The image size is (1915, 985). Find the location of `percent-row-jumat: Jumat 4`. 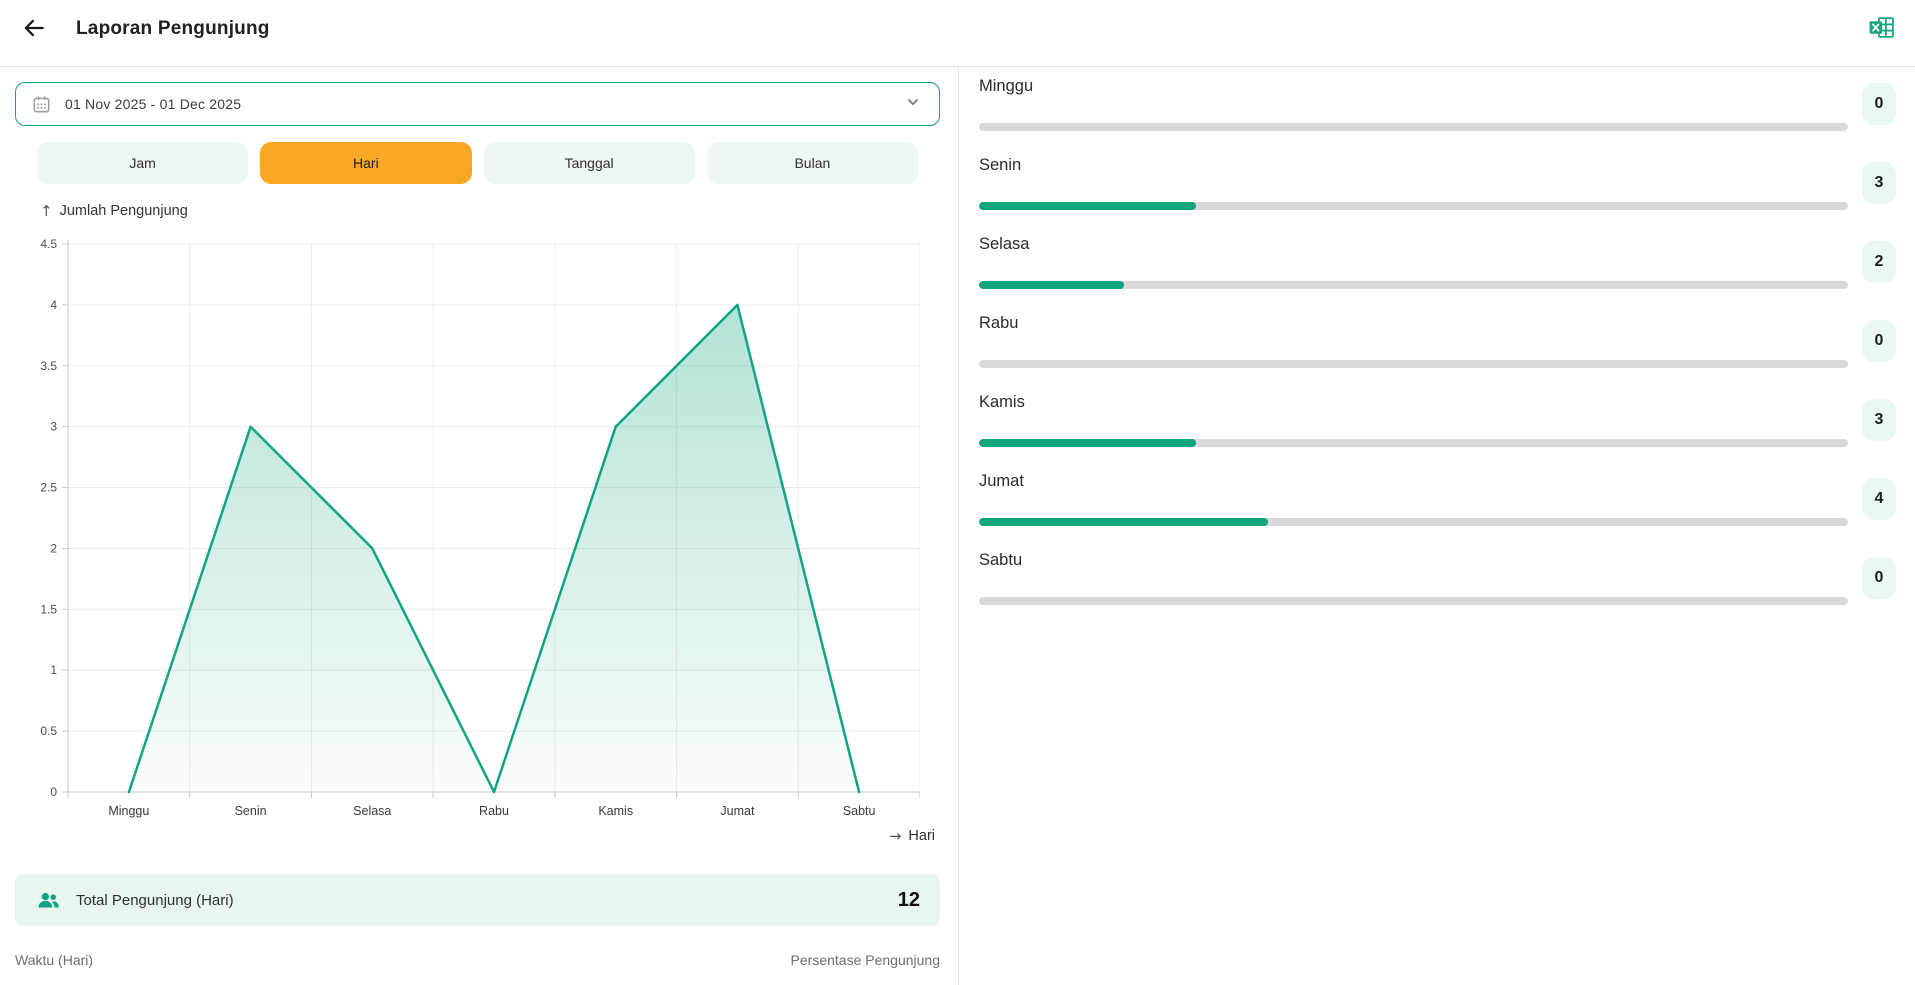

percent-row-jumat: Jumat 4 is located at coordinates (1437, 499).